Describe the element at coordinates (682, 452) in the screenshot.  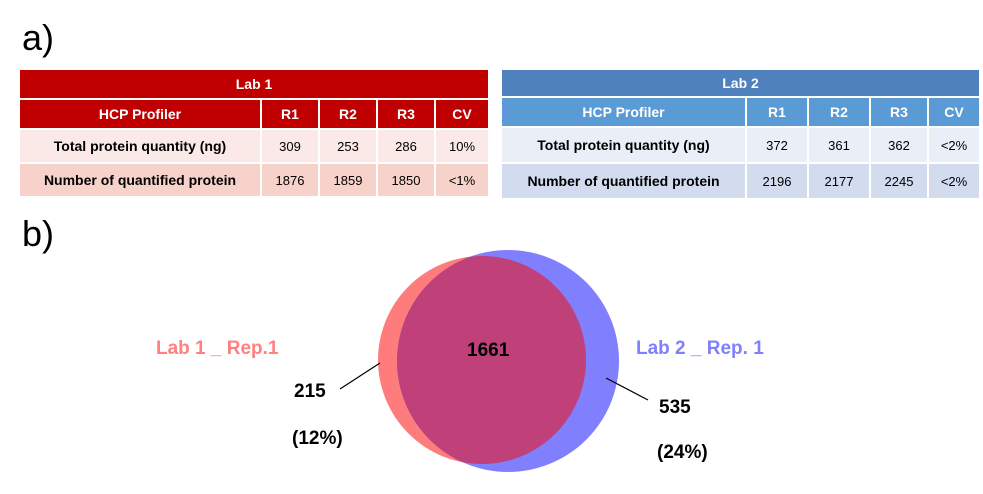
I see `right-only-percent: (24%)` at that location.